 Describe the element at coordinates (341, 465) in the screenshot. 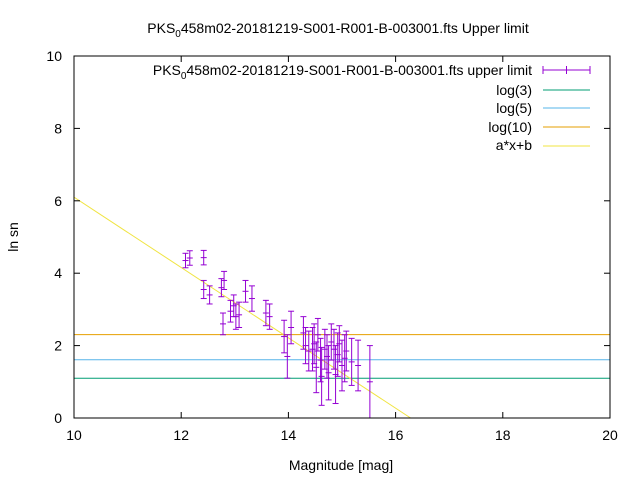

I see `x-axis-label: Magnitude [mag]` at that location.